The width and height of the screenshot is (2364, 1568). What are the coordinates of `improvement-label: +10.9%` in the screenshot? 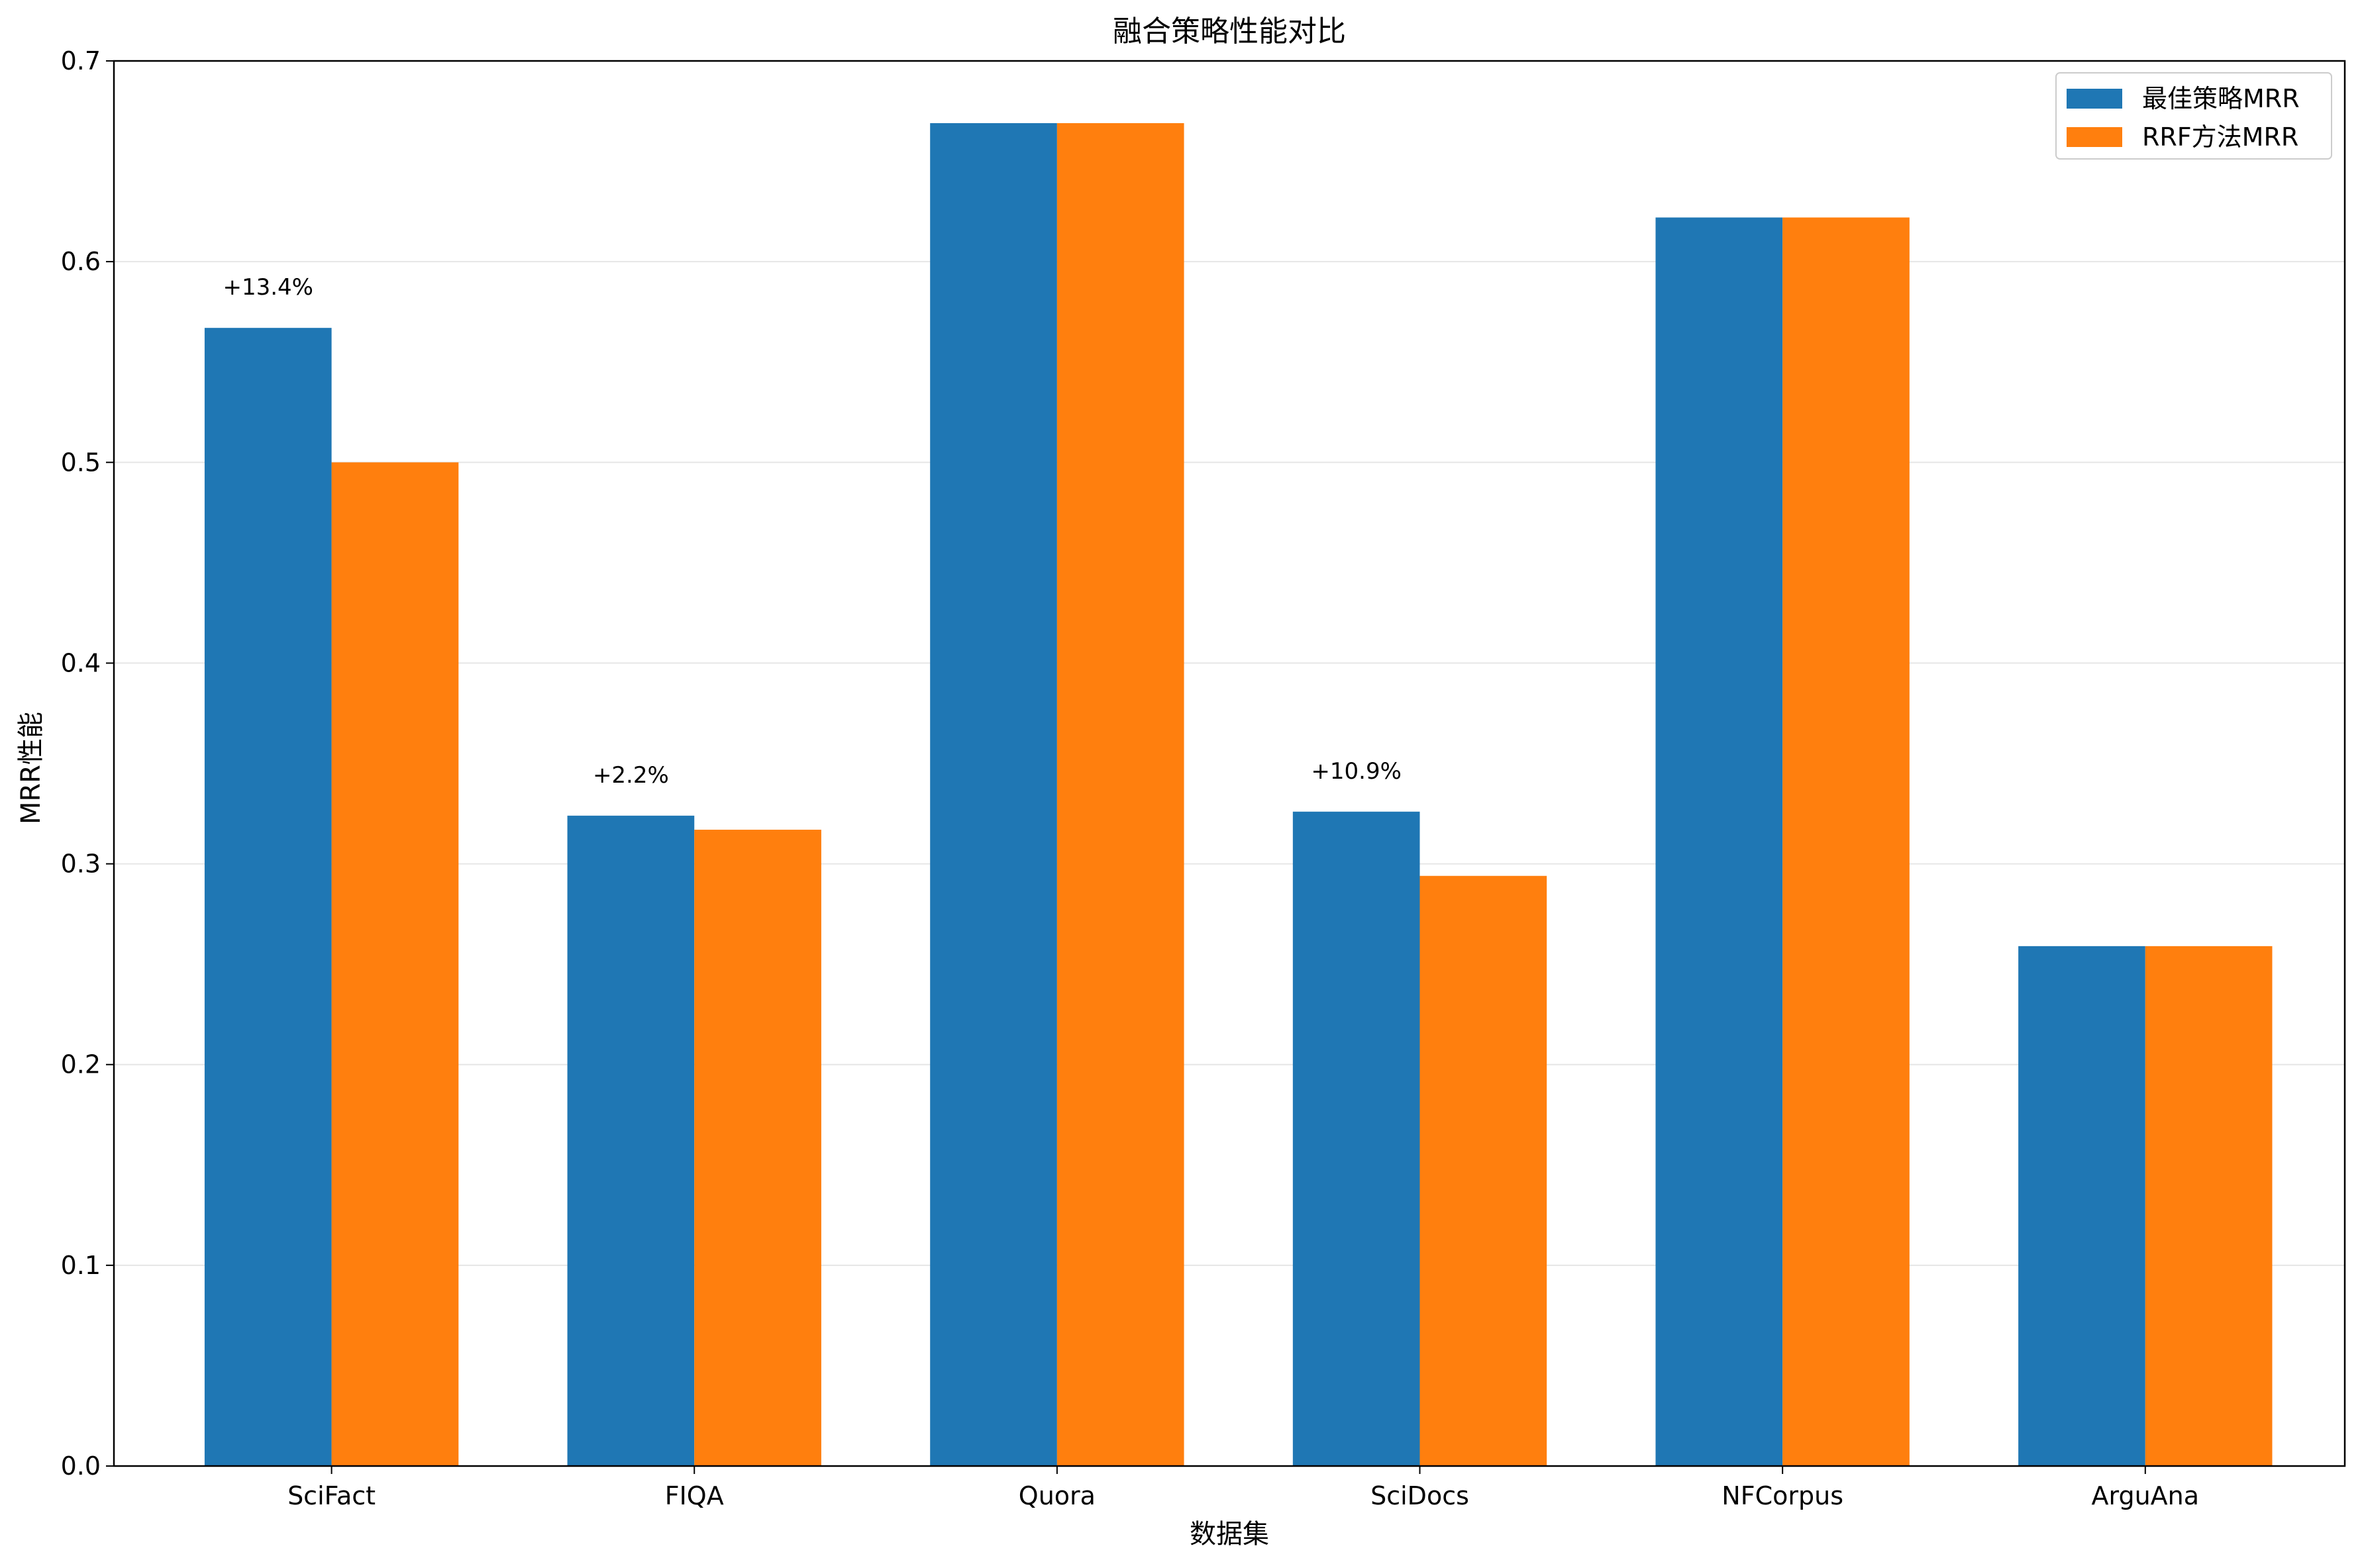 It's located at (1357, 771).